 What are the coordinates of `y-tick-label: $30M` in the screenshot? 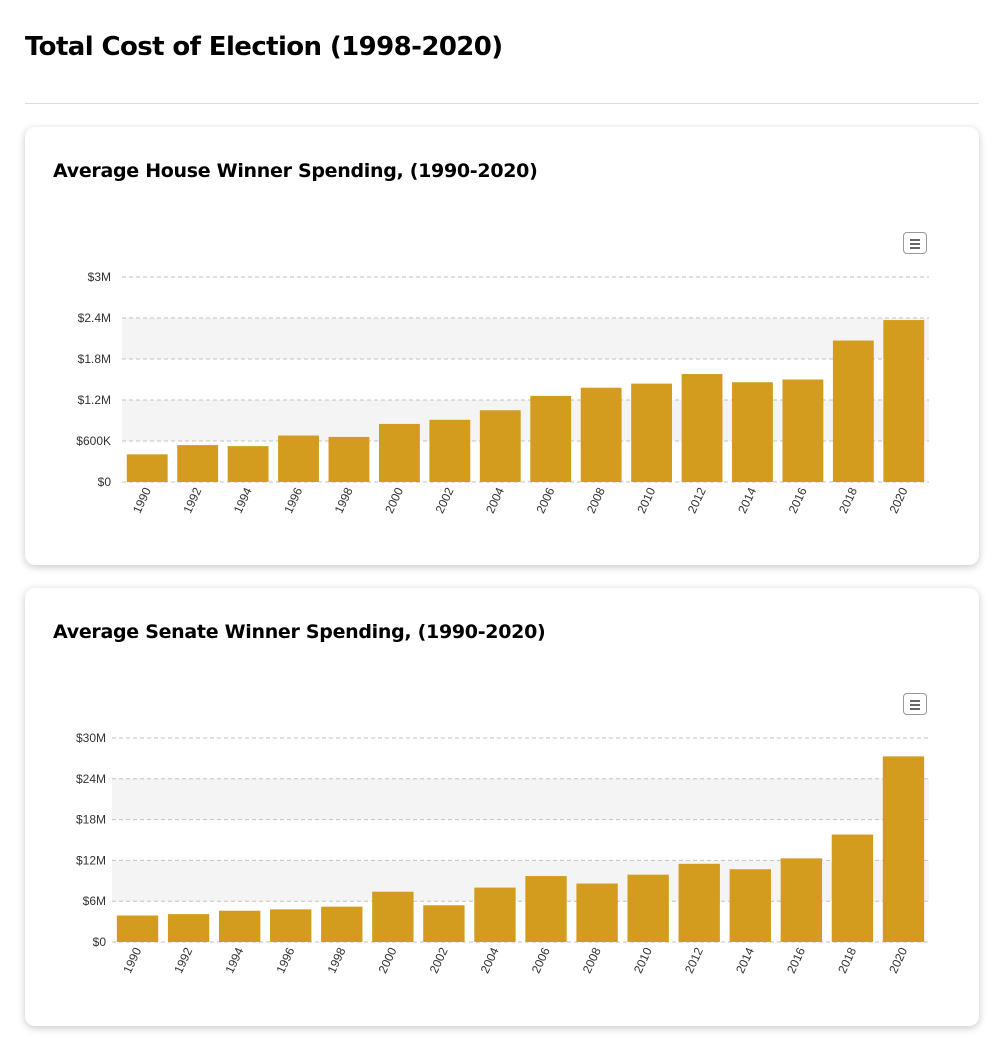 It's located at (91, 738).